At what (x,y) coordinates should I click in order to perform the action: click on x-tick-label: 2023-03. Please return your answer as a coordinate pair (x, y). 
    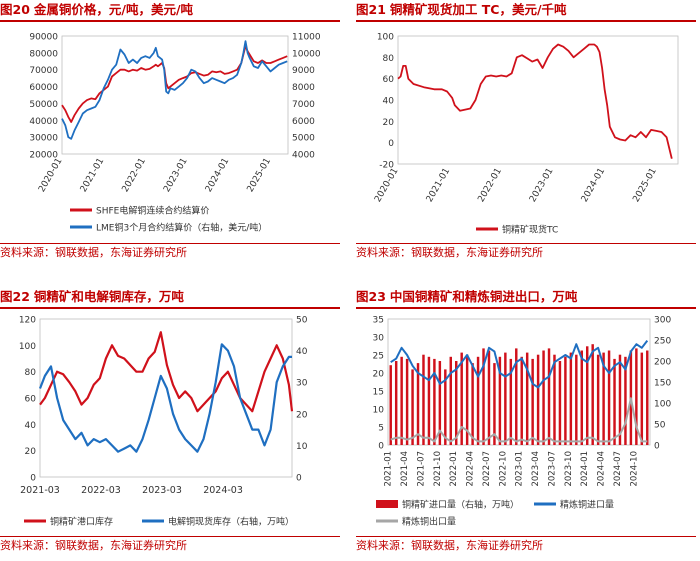
    Looking at the image, I should click on (162, 490).